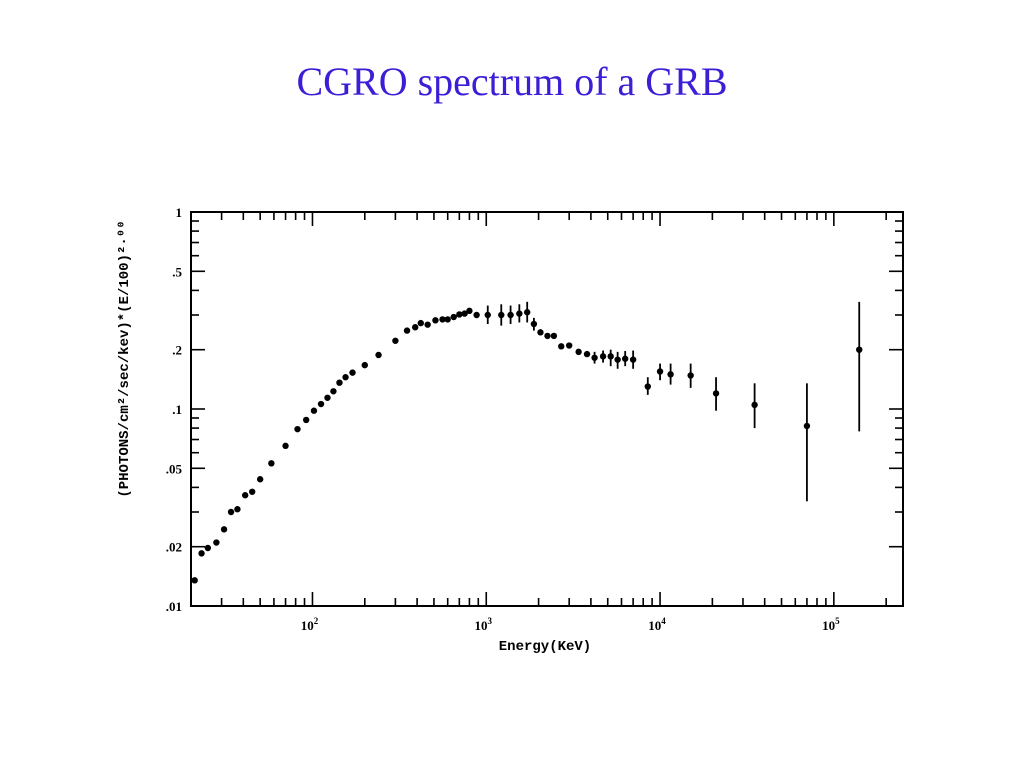 The height and width of the screenshot is (768, 1024). What do you see at coordinates (174, 606) in the screenshot?
I see `y-tick-label: .01` at bounding box center [174, 606].